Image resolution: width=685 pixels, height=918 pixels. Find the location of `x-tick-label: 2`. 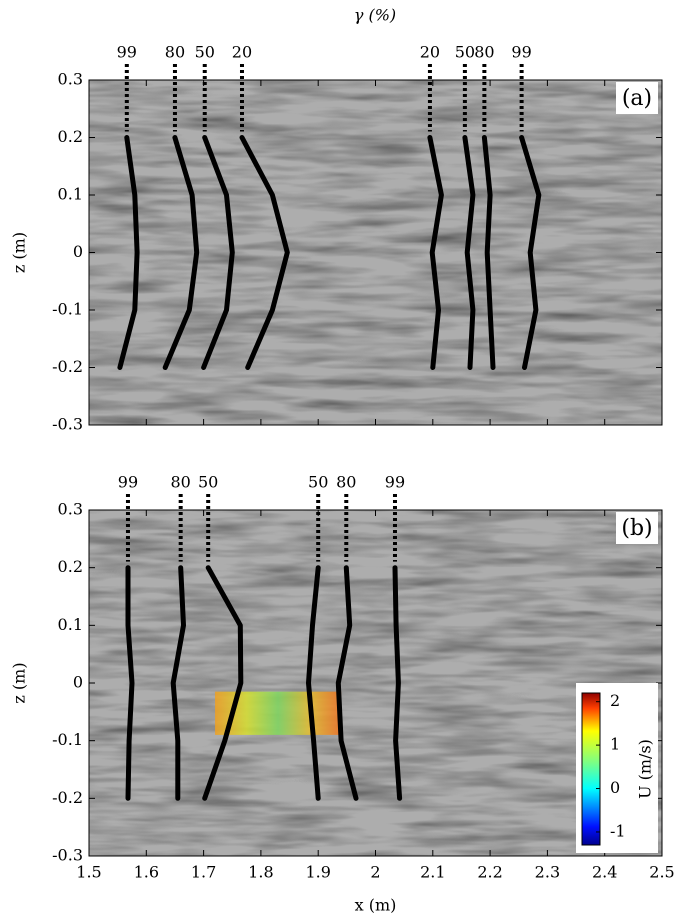

x-tick-label: 2 is located at coordinates (375, 872).